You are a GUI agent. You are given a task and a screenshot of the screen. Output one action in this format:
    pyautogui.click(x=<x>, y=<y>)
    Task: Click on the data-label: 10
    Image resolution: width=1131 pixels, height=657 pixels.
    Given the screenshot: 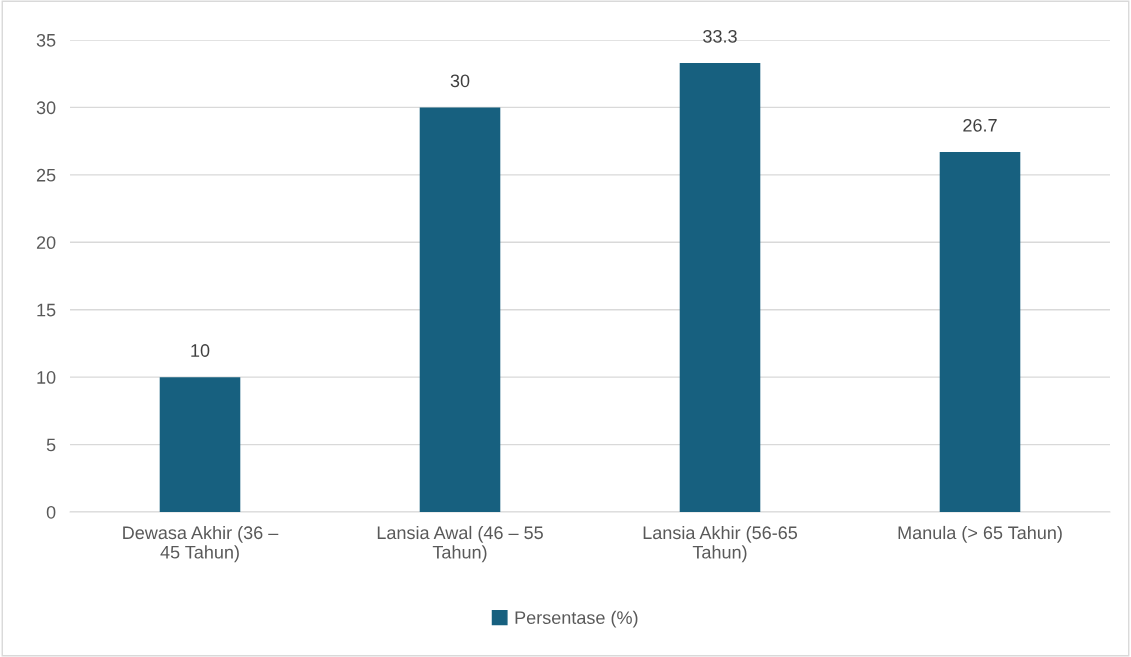 What is the action you would take?
    pyautogui.click(x=200, y=350)
    